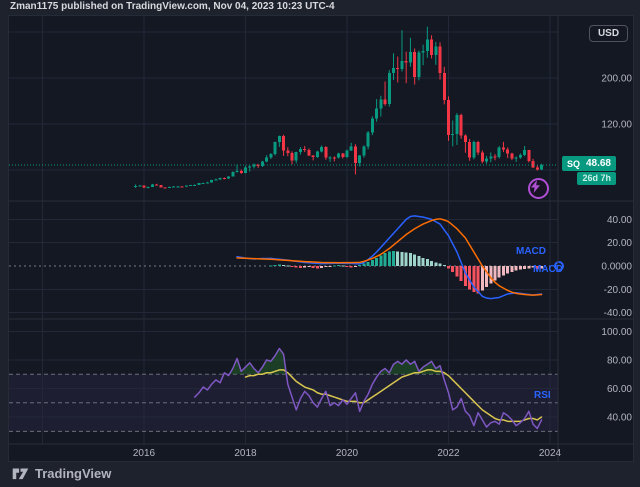  What do you see at coordinates (618, 290) in the screenshot?
I see `svg-text: -20.00` at bounding box center [618, 290].